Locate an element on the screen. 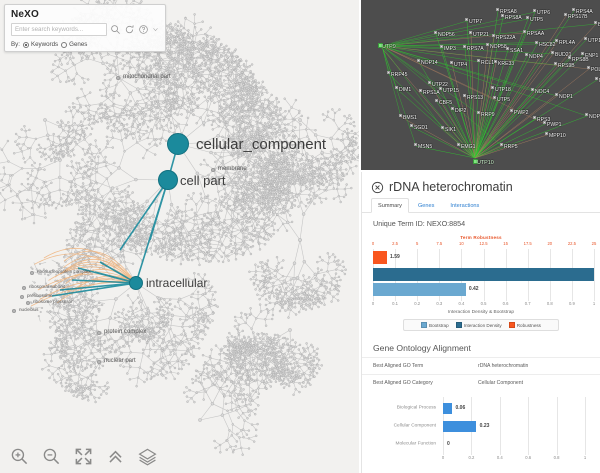 Image resolution: width=600 pixels, height=473 pixels. gene-node-nop4 is located at coordinates (526, 54).